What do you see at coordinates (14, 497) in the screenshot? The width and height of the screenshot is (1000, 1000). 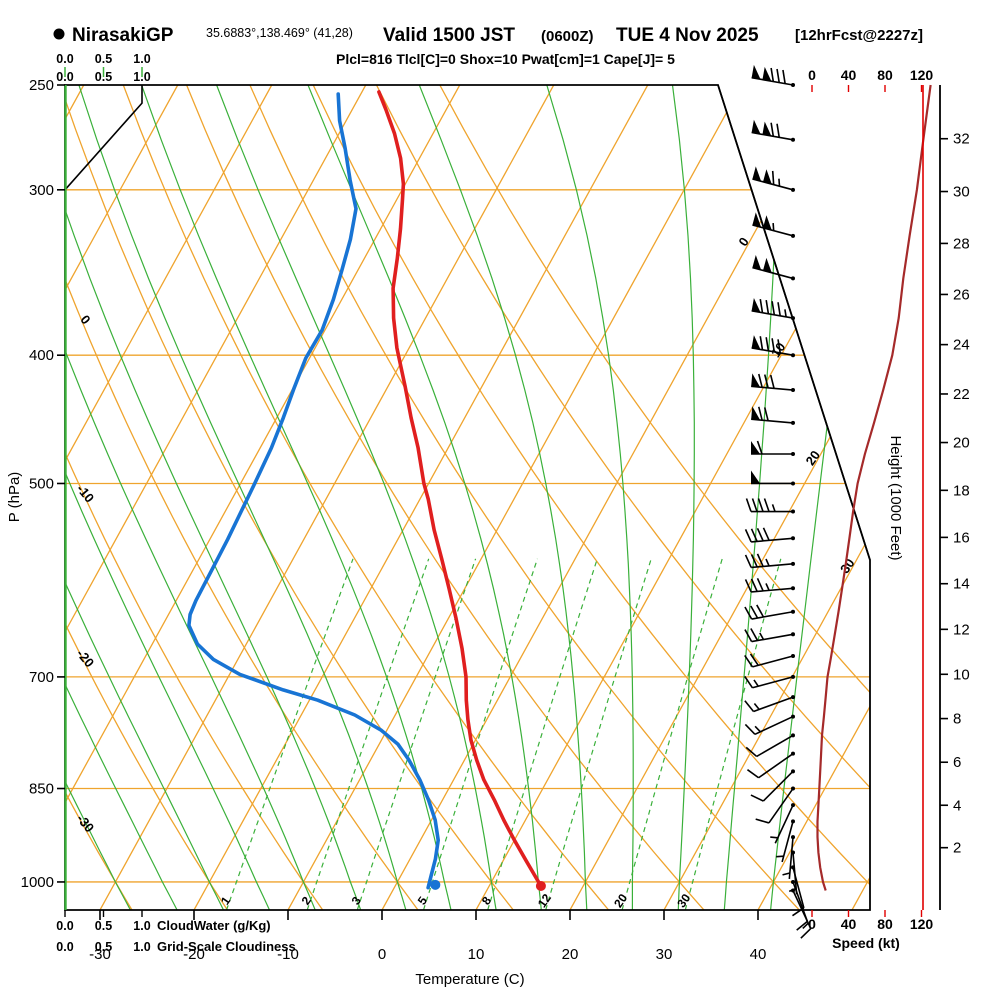 I see `svg-text: P (hPa)` at bounding box center [14, 497].